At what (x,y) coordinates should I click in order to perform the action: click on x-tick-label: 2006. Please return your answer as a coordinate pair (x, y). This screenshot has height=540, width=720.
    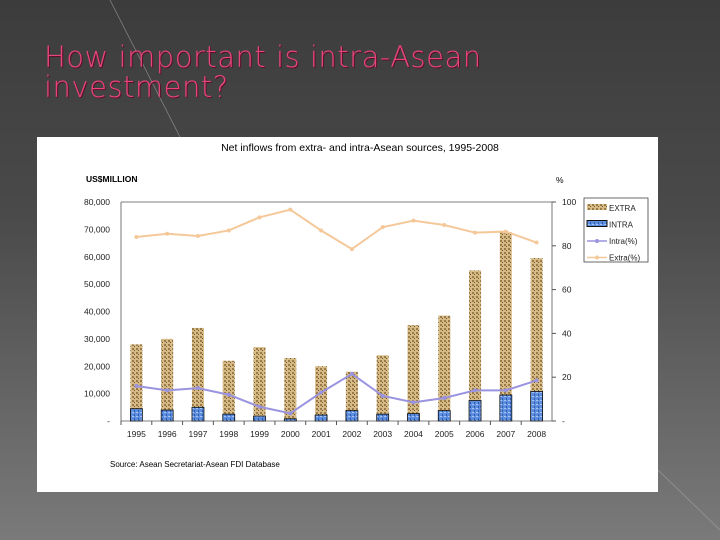
    Looking at the image, I should click on (475, 434).